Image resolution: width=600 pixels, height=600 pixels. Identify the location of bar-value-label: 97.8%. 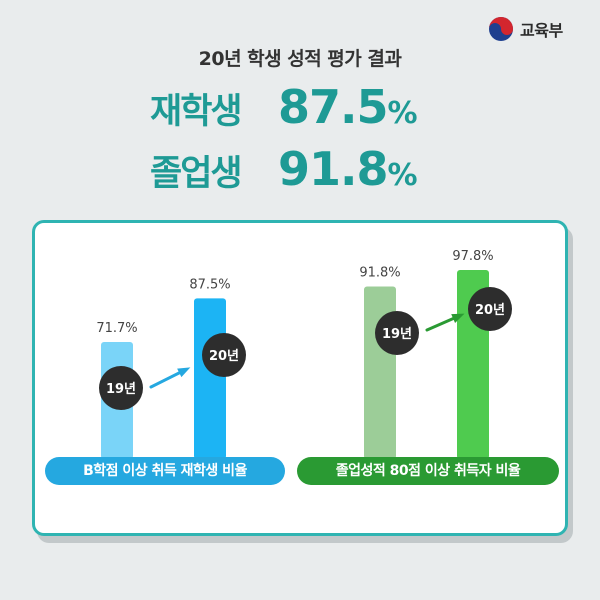
(472, 256).